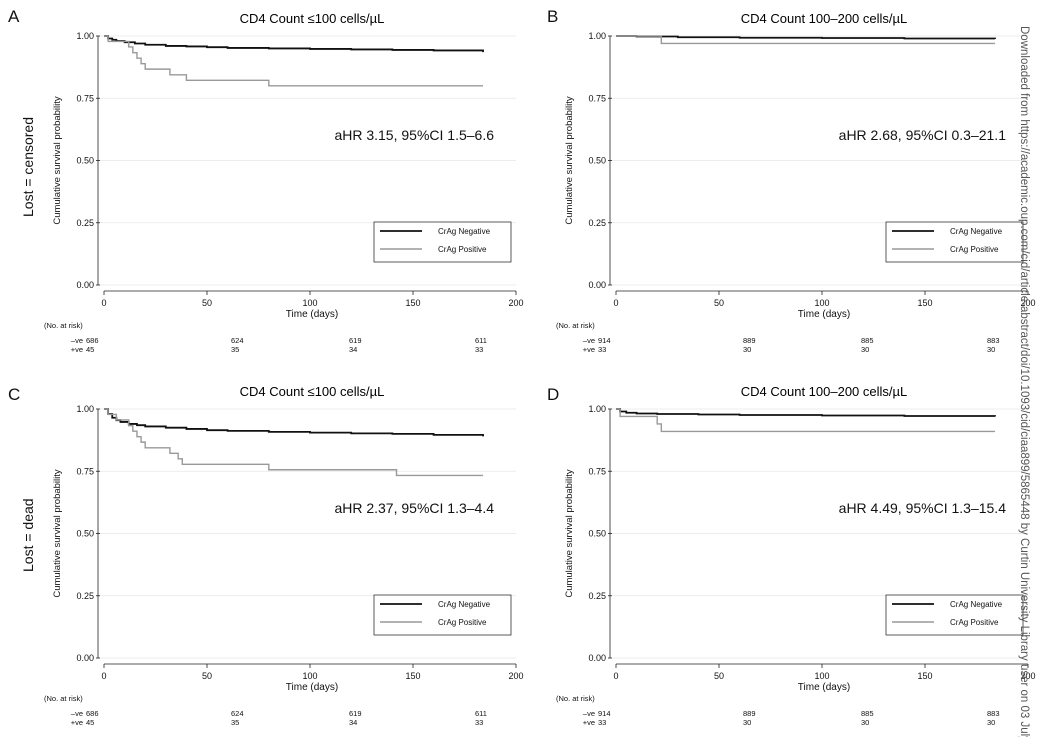 The height and width of the screenshot is (737, 1041). I want to click on panel-letter: B, so click(552, 16).